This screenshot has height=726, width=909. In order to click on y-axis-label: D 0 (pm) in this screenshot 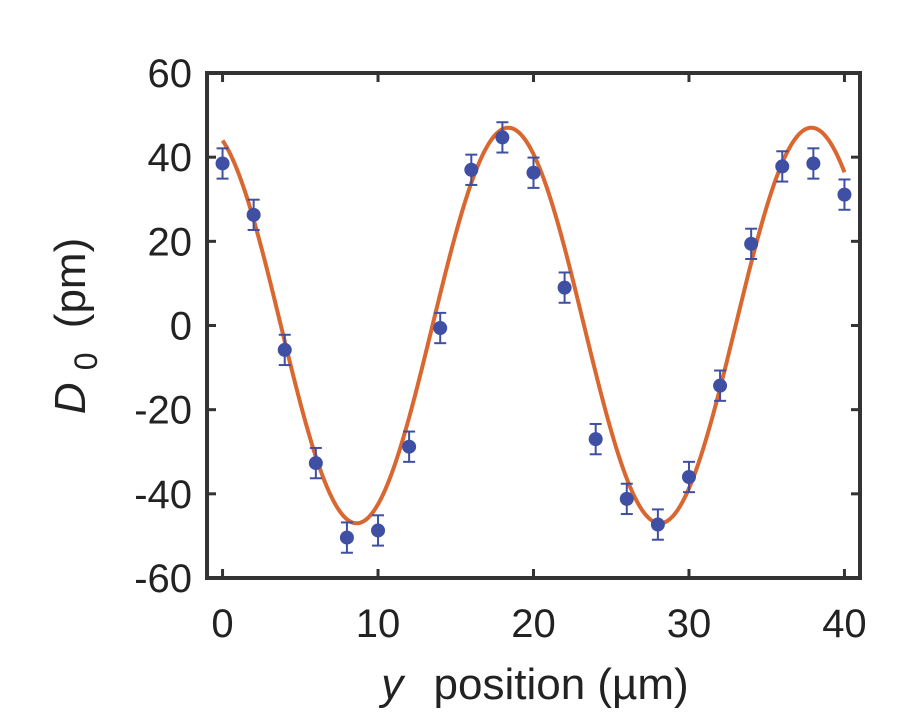, I will do `click(76, 326)`.